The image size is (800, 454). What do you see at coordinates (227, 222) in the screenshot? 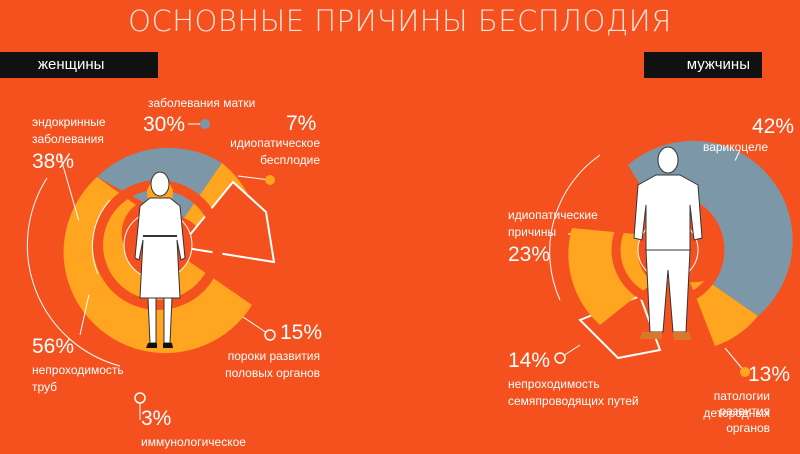
I see `women-slice-malformations` at bounding box center [227, 222].